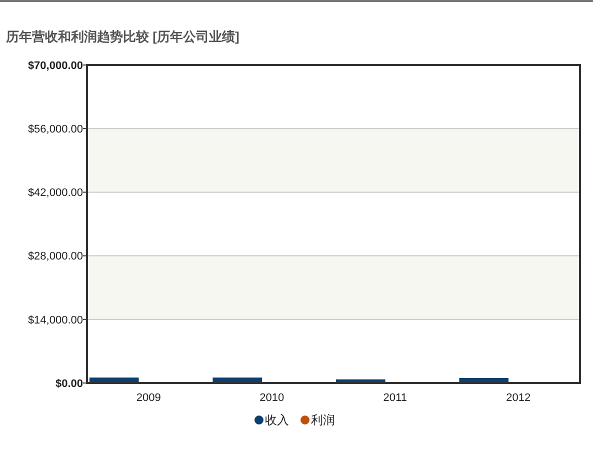 The image size is (593, 451). Describe the element at coordinates (55, 129) in the screenshot. I see `y-tick-label: $56,000.00` at that location.